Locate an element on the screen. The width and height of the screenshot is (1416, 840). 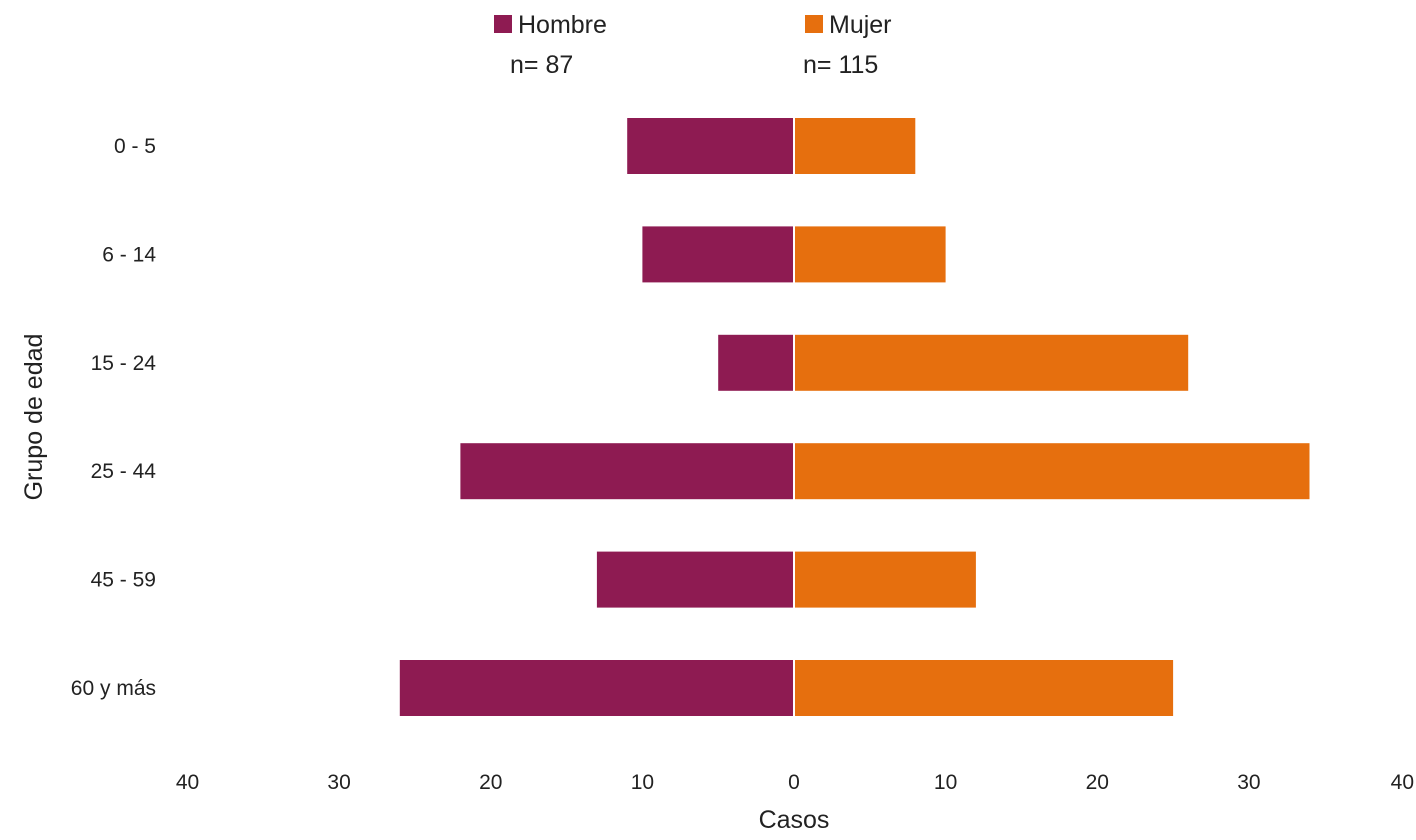
y-tick-label: 60 y más is located at coordinates (113, 688).